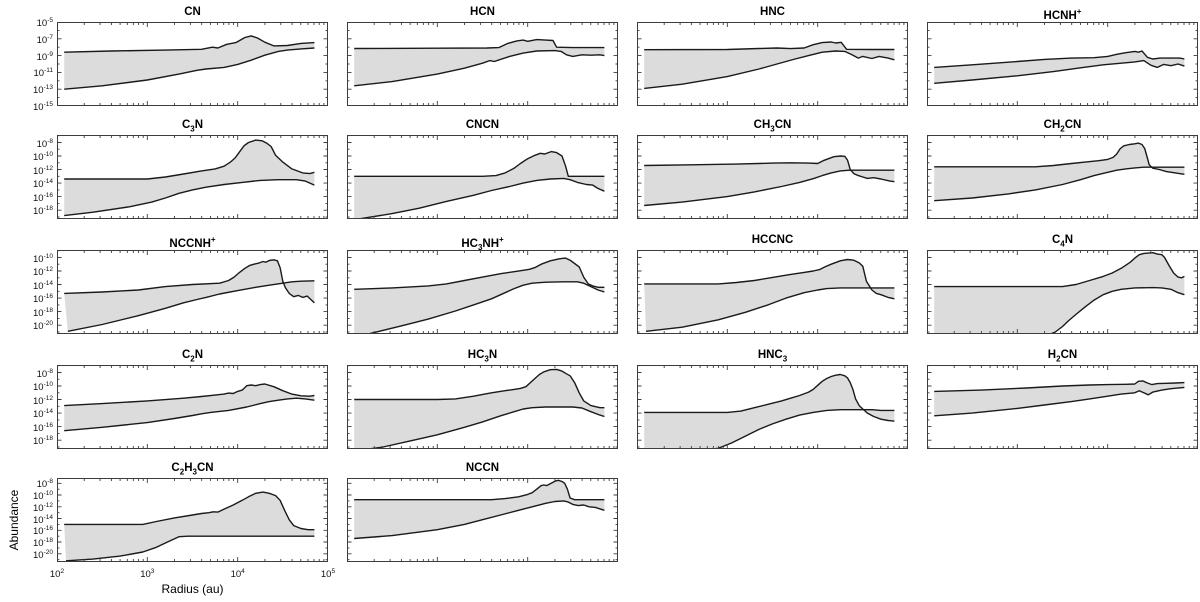 The image size is (1200, 602). I want to click on abundance-band-c4n, so click(1059, 293).